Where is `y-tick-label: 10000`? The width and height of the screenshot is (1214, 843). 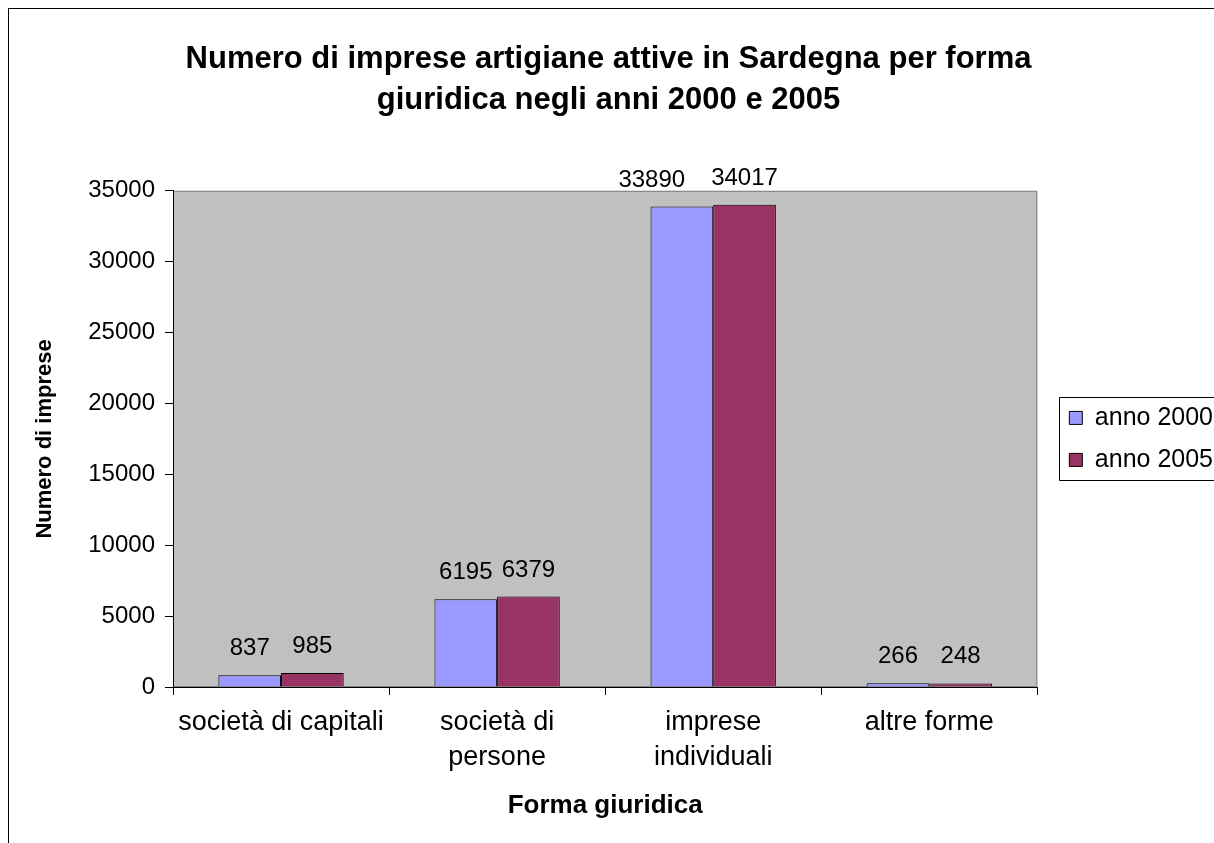 y-tick-label: 10000 is located at coordinates (121, 543).